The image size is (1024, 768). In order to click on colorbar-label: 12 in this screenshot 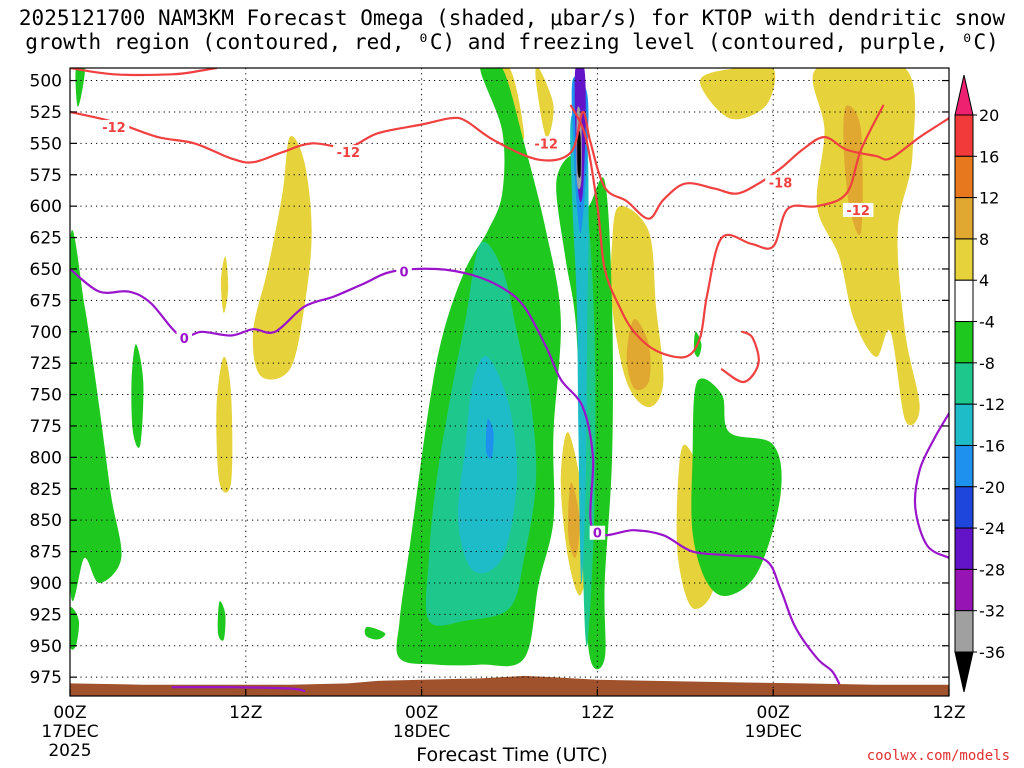, I will do `click(989, 198)`.